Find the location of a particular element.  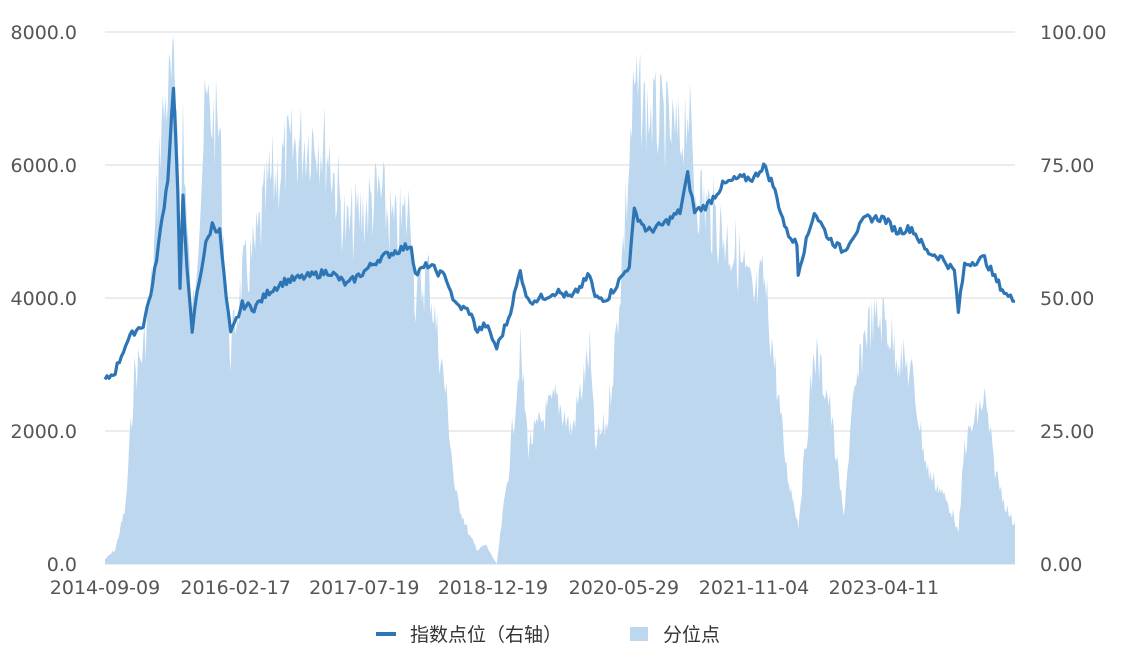

legend-area-swatch is located at coordinates (639, 634).